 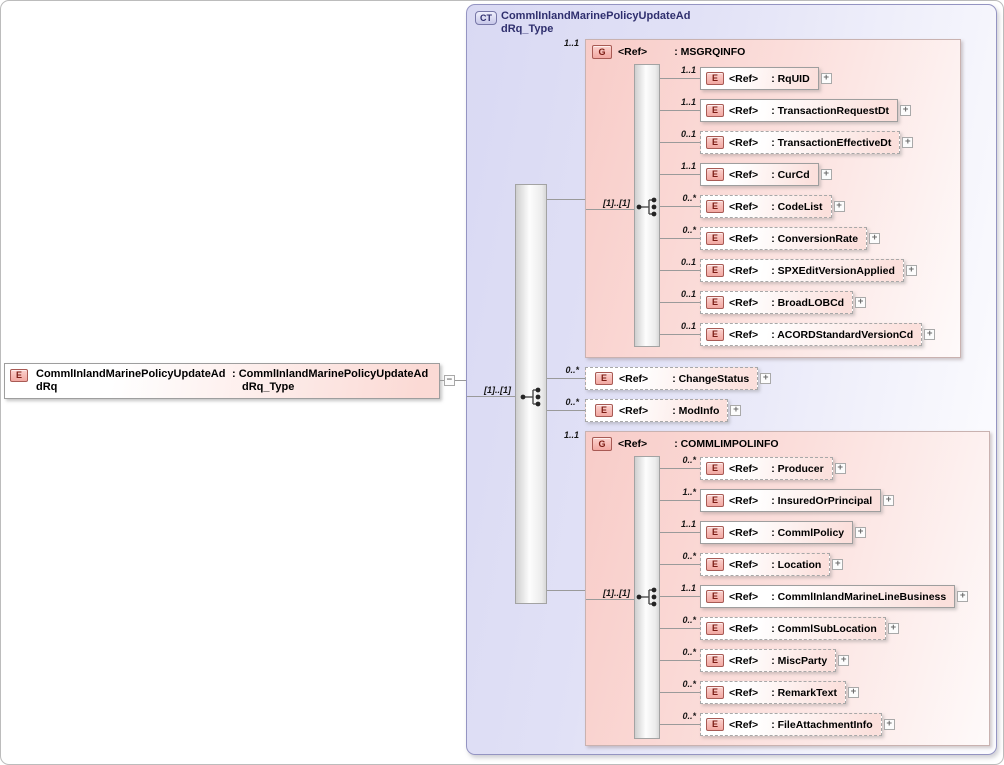 I want to click on cardinality-label: 0..1, so click(x=688, y=326).